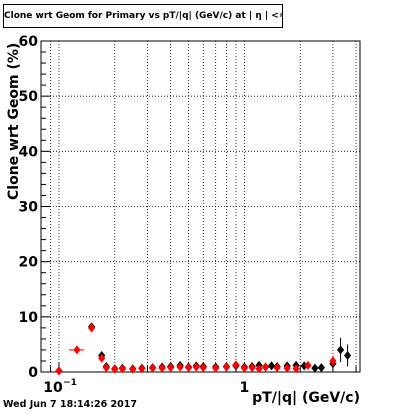  Describe the element at coordinates (29, 152) in the screenshot. I see `y-tick-label: 40` at that location.